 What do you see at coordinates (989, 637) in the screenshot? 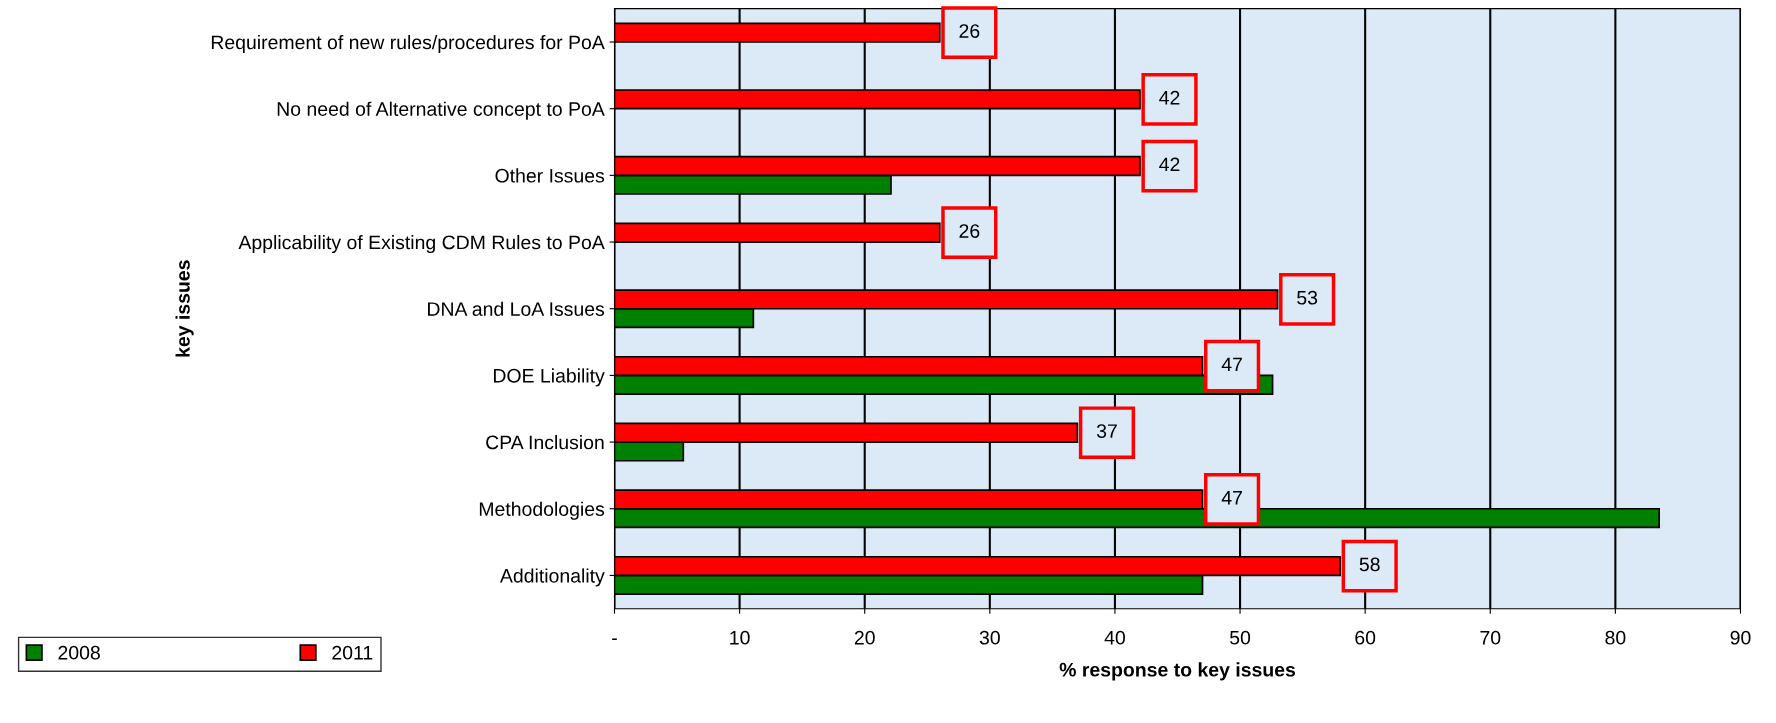
I see `x-tick-label: 30` at bounding box center [989, 637].